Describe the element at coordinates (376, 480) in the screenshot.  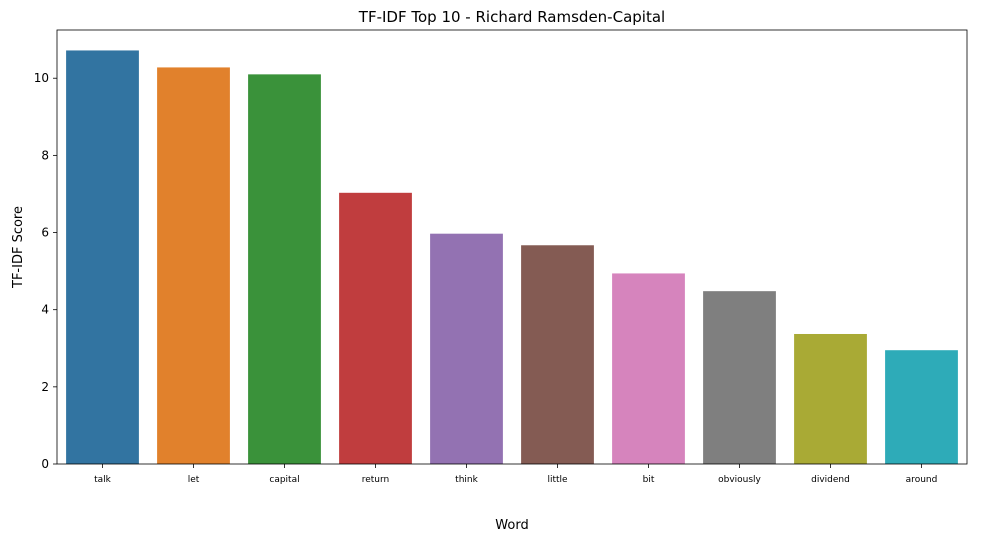
I see `x-tick-label: return` at that location.